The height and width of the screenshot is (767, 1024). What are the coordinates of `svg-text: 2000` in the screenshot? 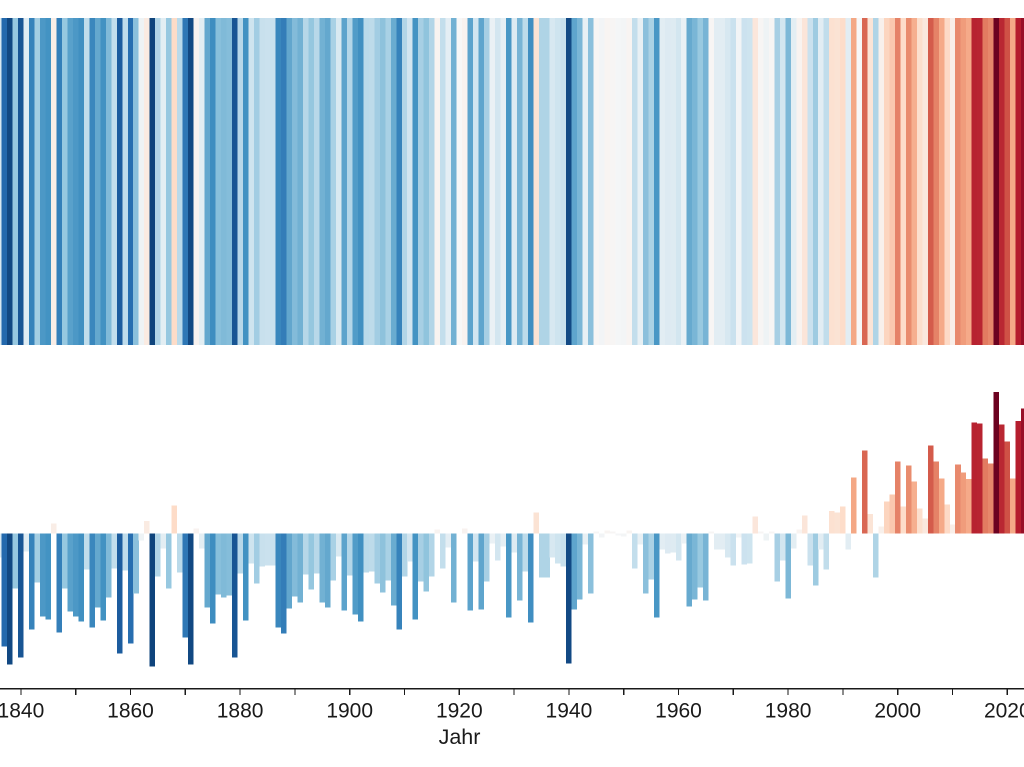 It's located at (897, 711).